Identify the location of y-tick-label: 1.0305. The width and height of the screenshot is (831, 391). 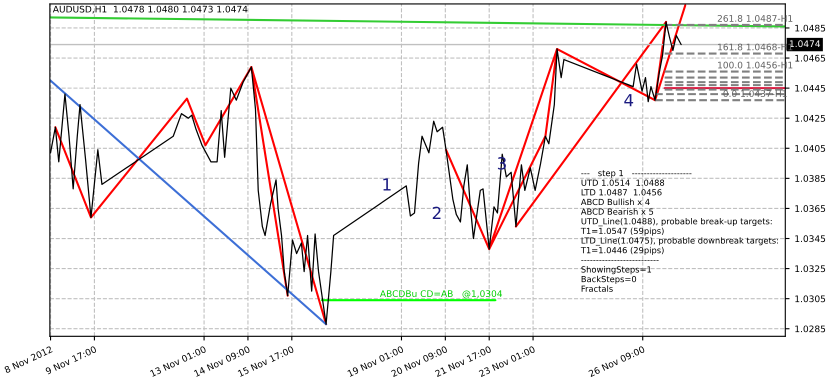
(810, 298).